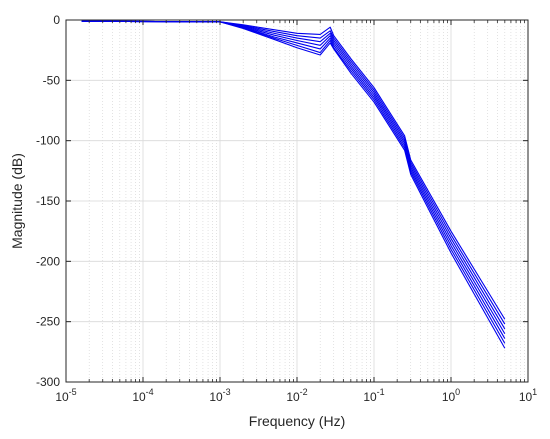 The width and height of the screenshot is (550, 439). Describe the element at coordinates (457, 392) in the screenshot. I see `x-tick-exponent: 0` at that location.